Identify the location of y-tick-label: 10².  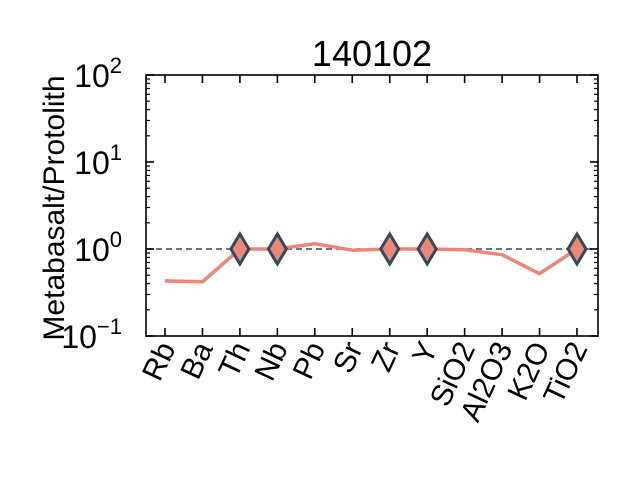
(98, 73).